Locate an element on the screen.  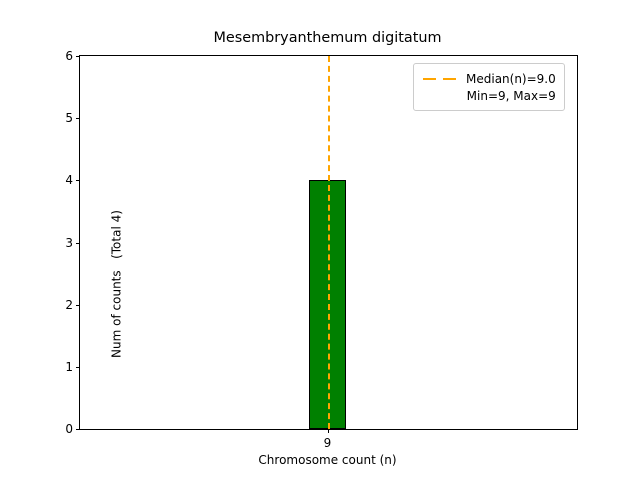
y-axis-label: Num of counts (Total 4) is located at coordinates (116, 284).